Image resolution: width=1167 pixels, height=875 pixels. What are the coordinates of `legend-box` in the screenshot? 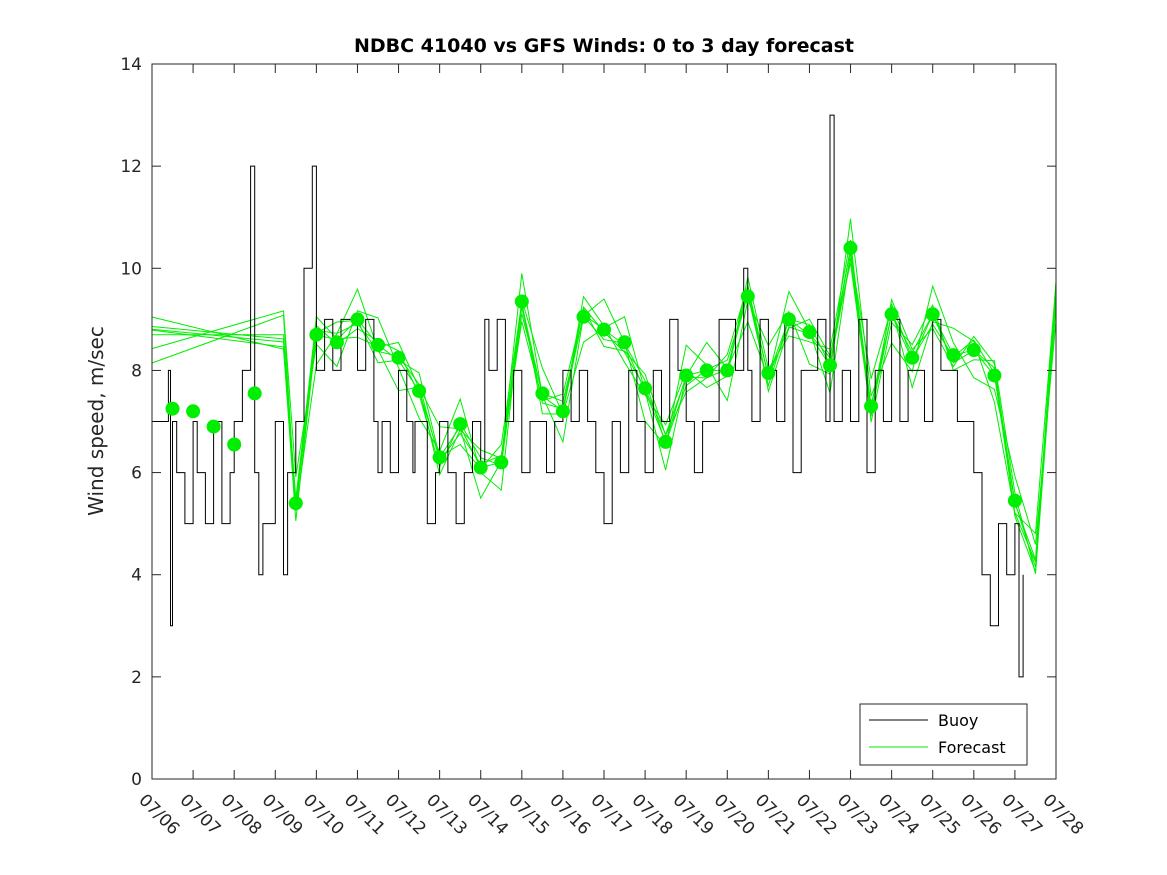 It's located at (943, 734).